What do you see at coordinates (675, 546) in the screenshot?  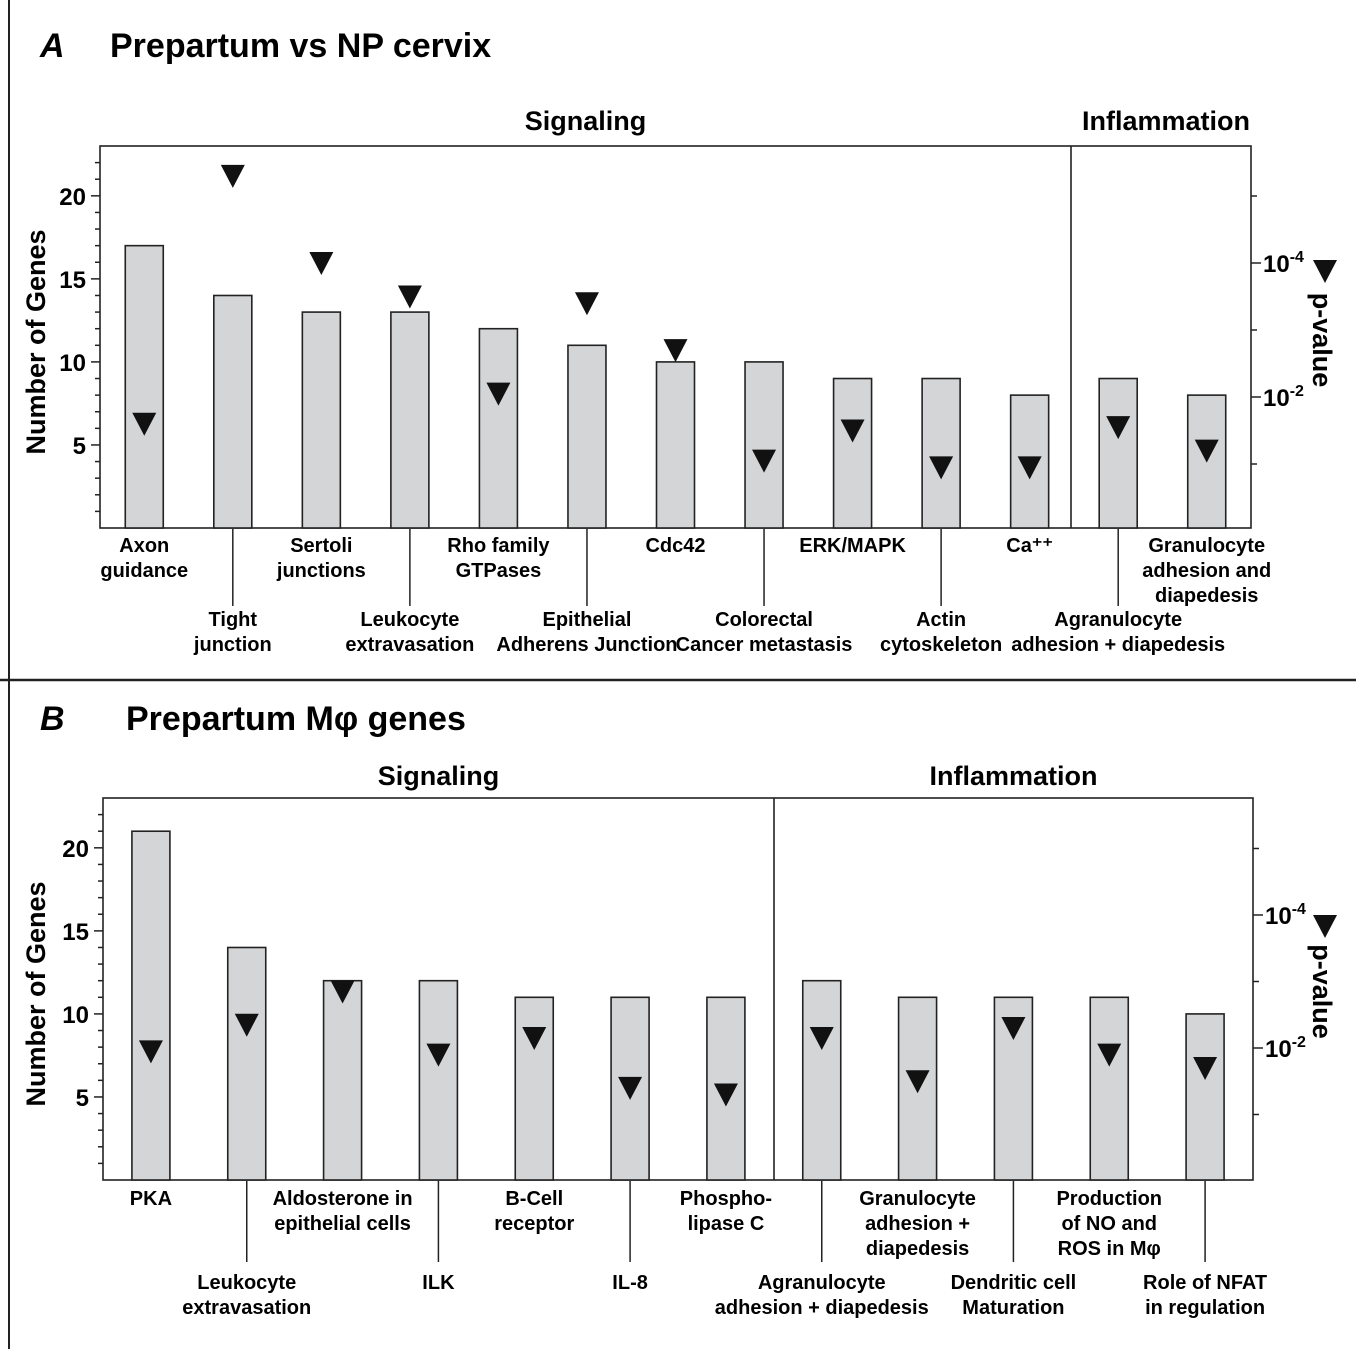 I see `category-label: Cdc42` at bounding box center [675, 546].